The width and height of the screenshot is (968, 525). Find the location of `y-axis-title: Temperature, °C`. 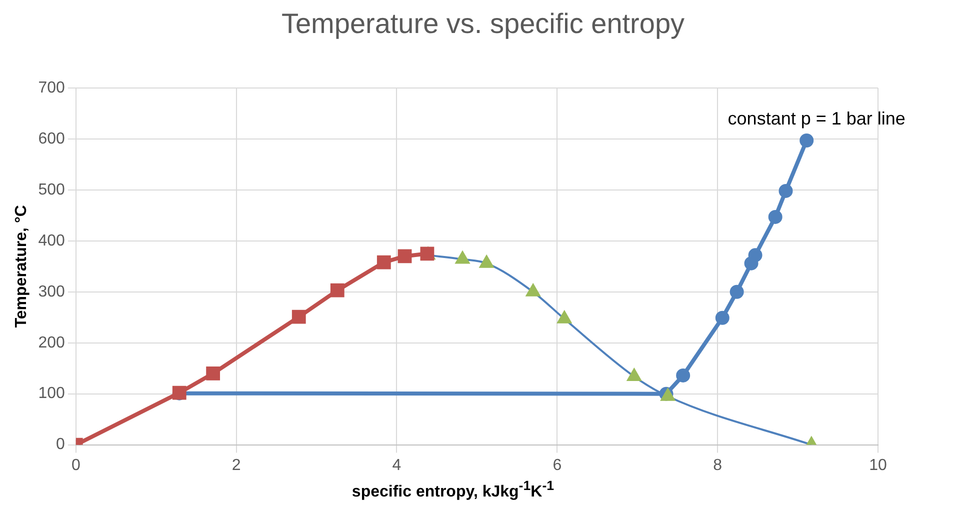

y-axis-title: Temperature, °C is located at coordinates (21, 266).